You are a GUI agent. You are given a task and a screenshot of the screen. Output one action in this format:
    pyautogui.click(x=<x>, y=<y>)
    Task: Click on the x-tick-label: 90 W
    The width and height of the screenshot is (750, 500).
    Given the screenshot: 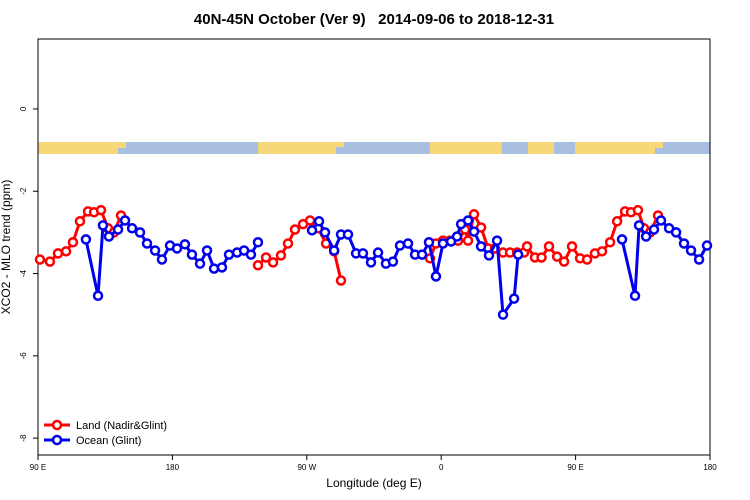 What is the action you would take?
    pyautogui.click(x=306, y=467)
    